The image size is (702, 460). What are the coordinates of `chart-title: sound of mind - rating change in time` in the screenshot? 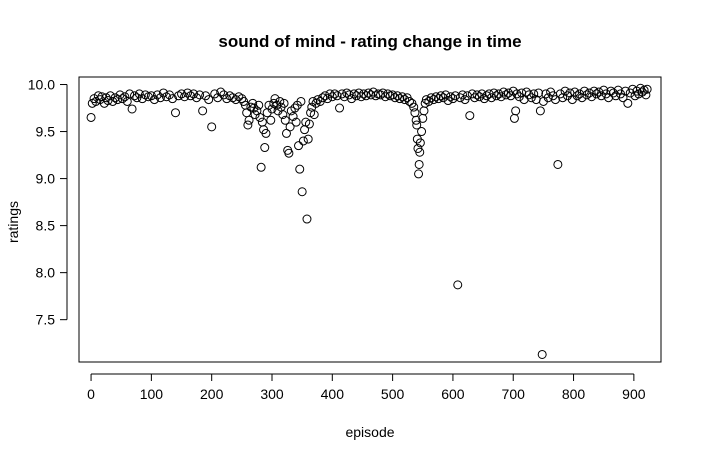 It's located at (369, 41).